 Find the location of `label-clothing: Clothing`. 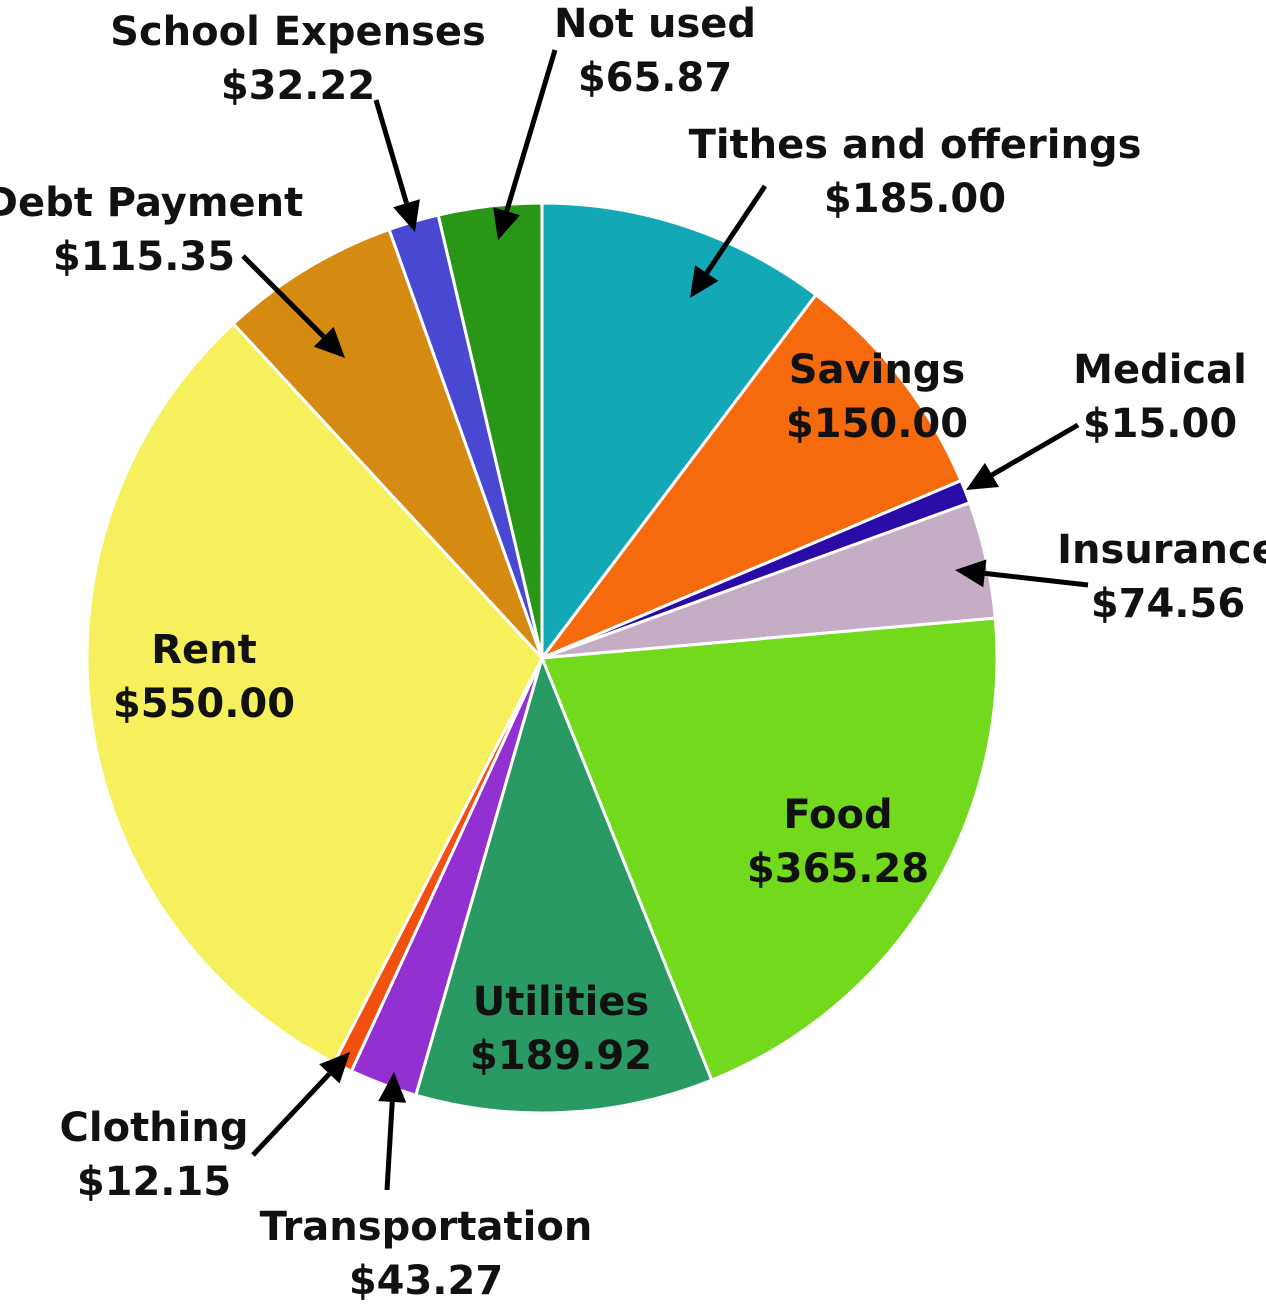

label-clothing: Clothing is located at coordinates (154, 1128).